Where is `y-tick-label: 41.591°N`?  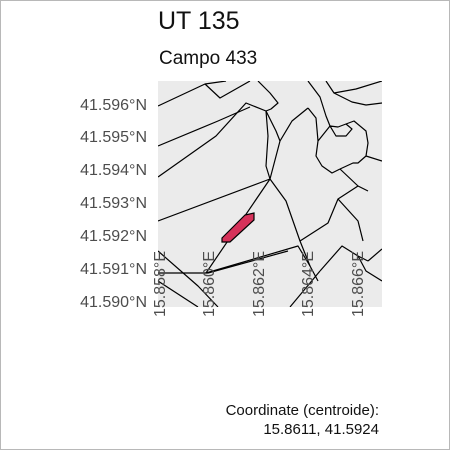
y-tick-label: 41.591°N is located at coordinates (113, 269).